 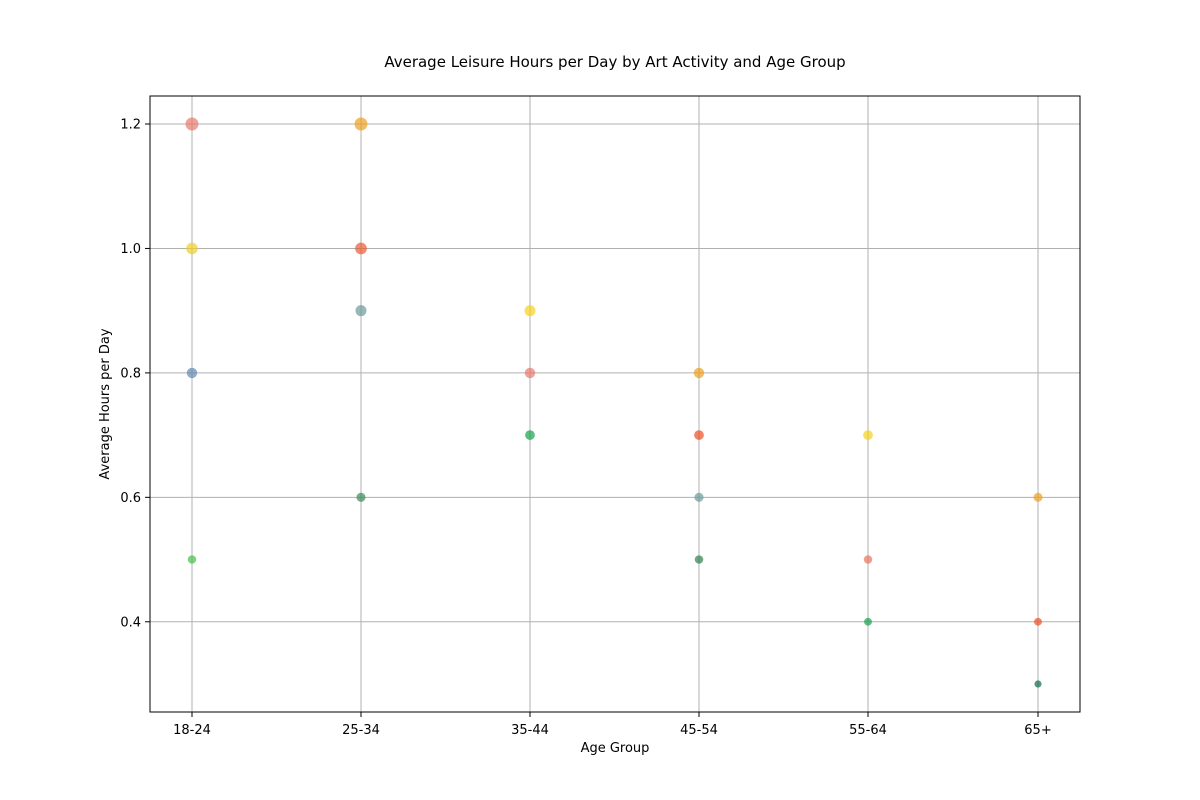 I want to click on y-tick-label: 1.0, so click(x=130, y=249).